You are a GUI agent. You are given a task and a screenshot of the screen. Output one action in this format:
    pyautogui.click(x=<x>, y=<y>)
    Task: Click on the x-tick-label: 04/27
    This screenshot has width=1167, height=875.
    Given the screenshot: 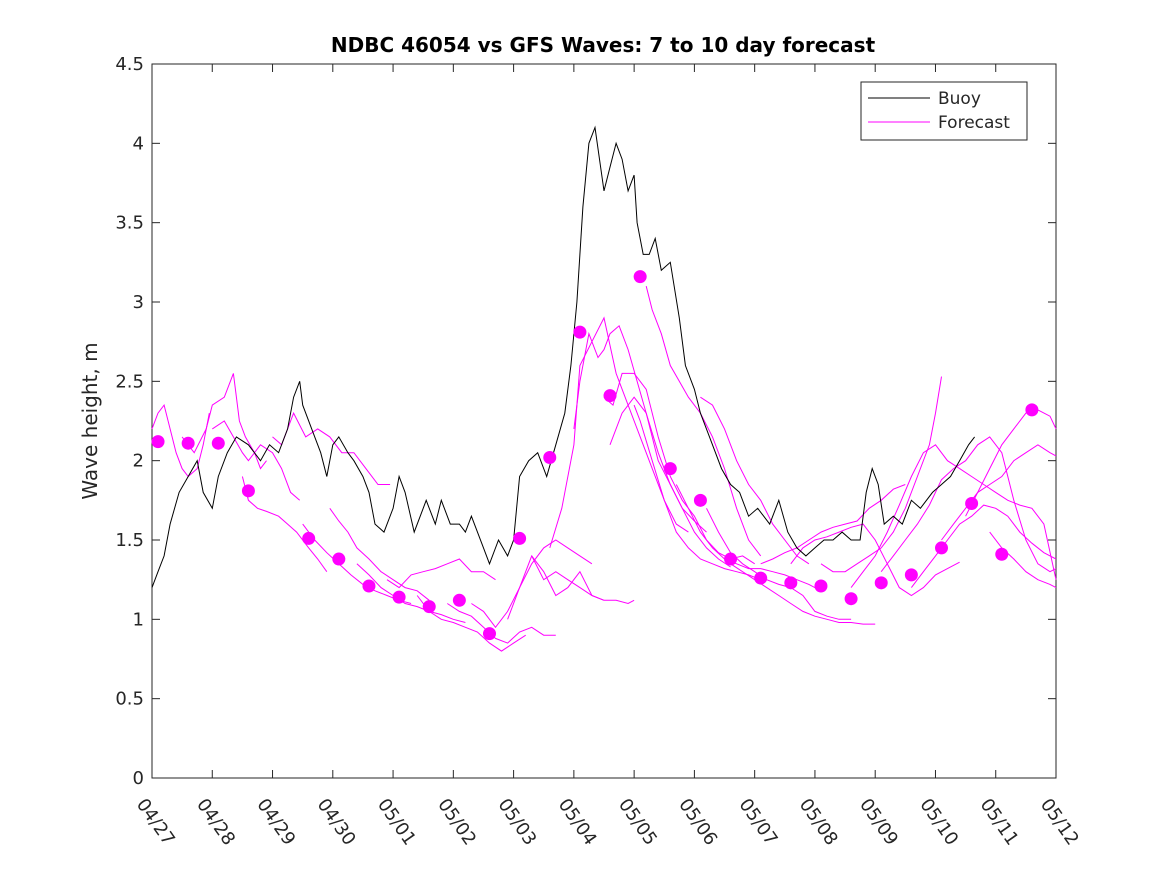 What is the action you would take?
    pyautogui.click(x=155, y=822)
    